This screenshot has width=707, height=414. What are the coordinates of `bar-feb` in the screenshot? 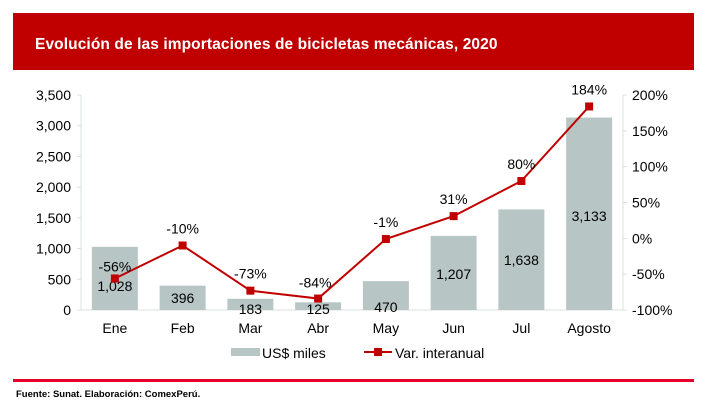 It's located at (182, 297).